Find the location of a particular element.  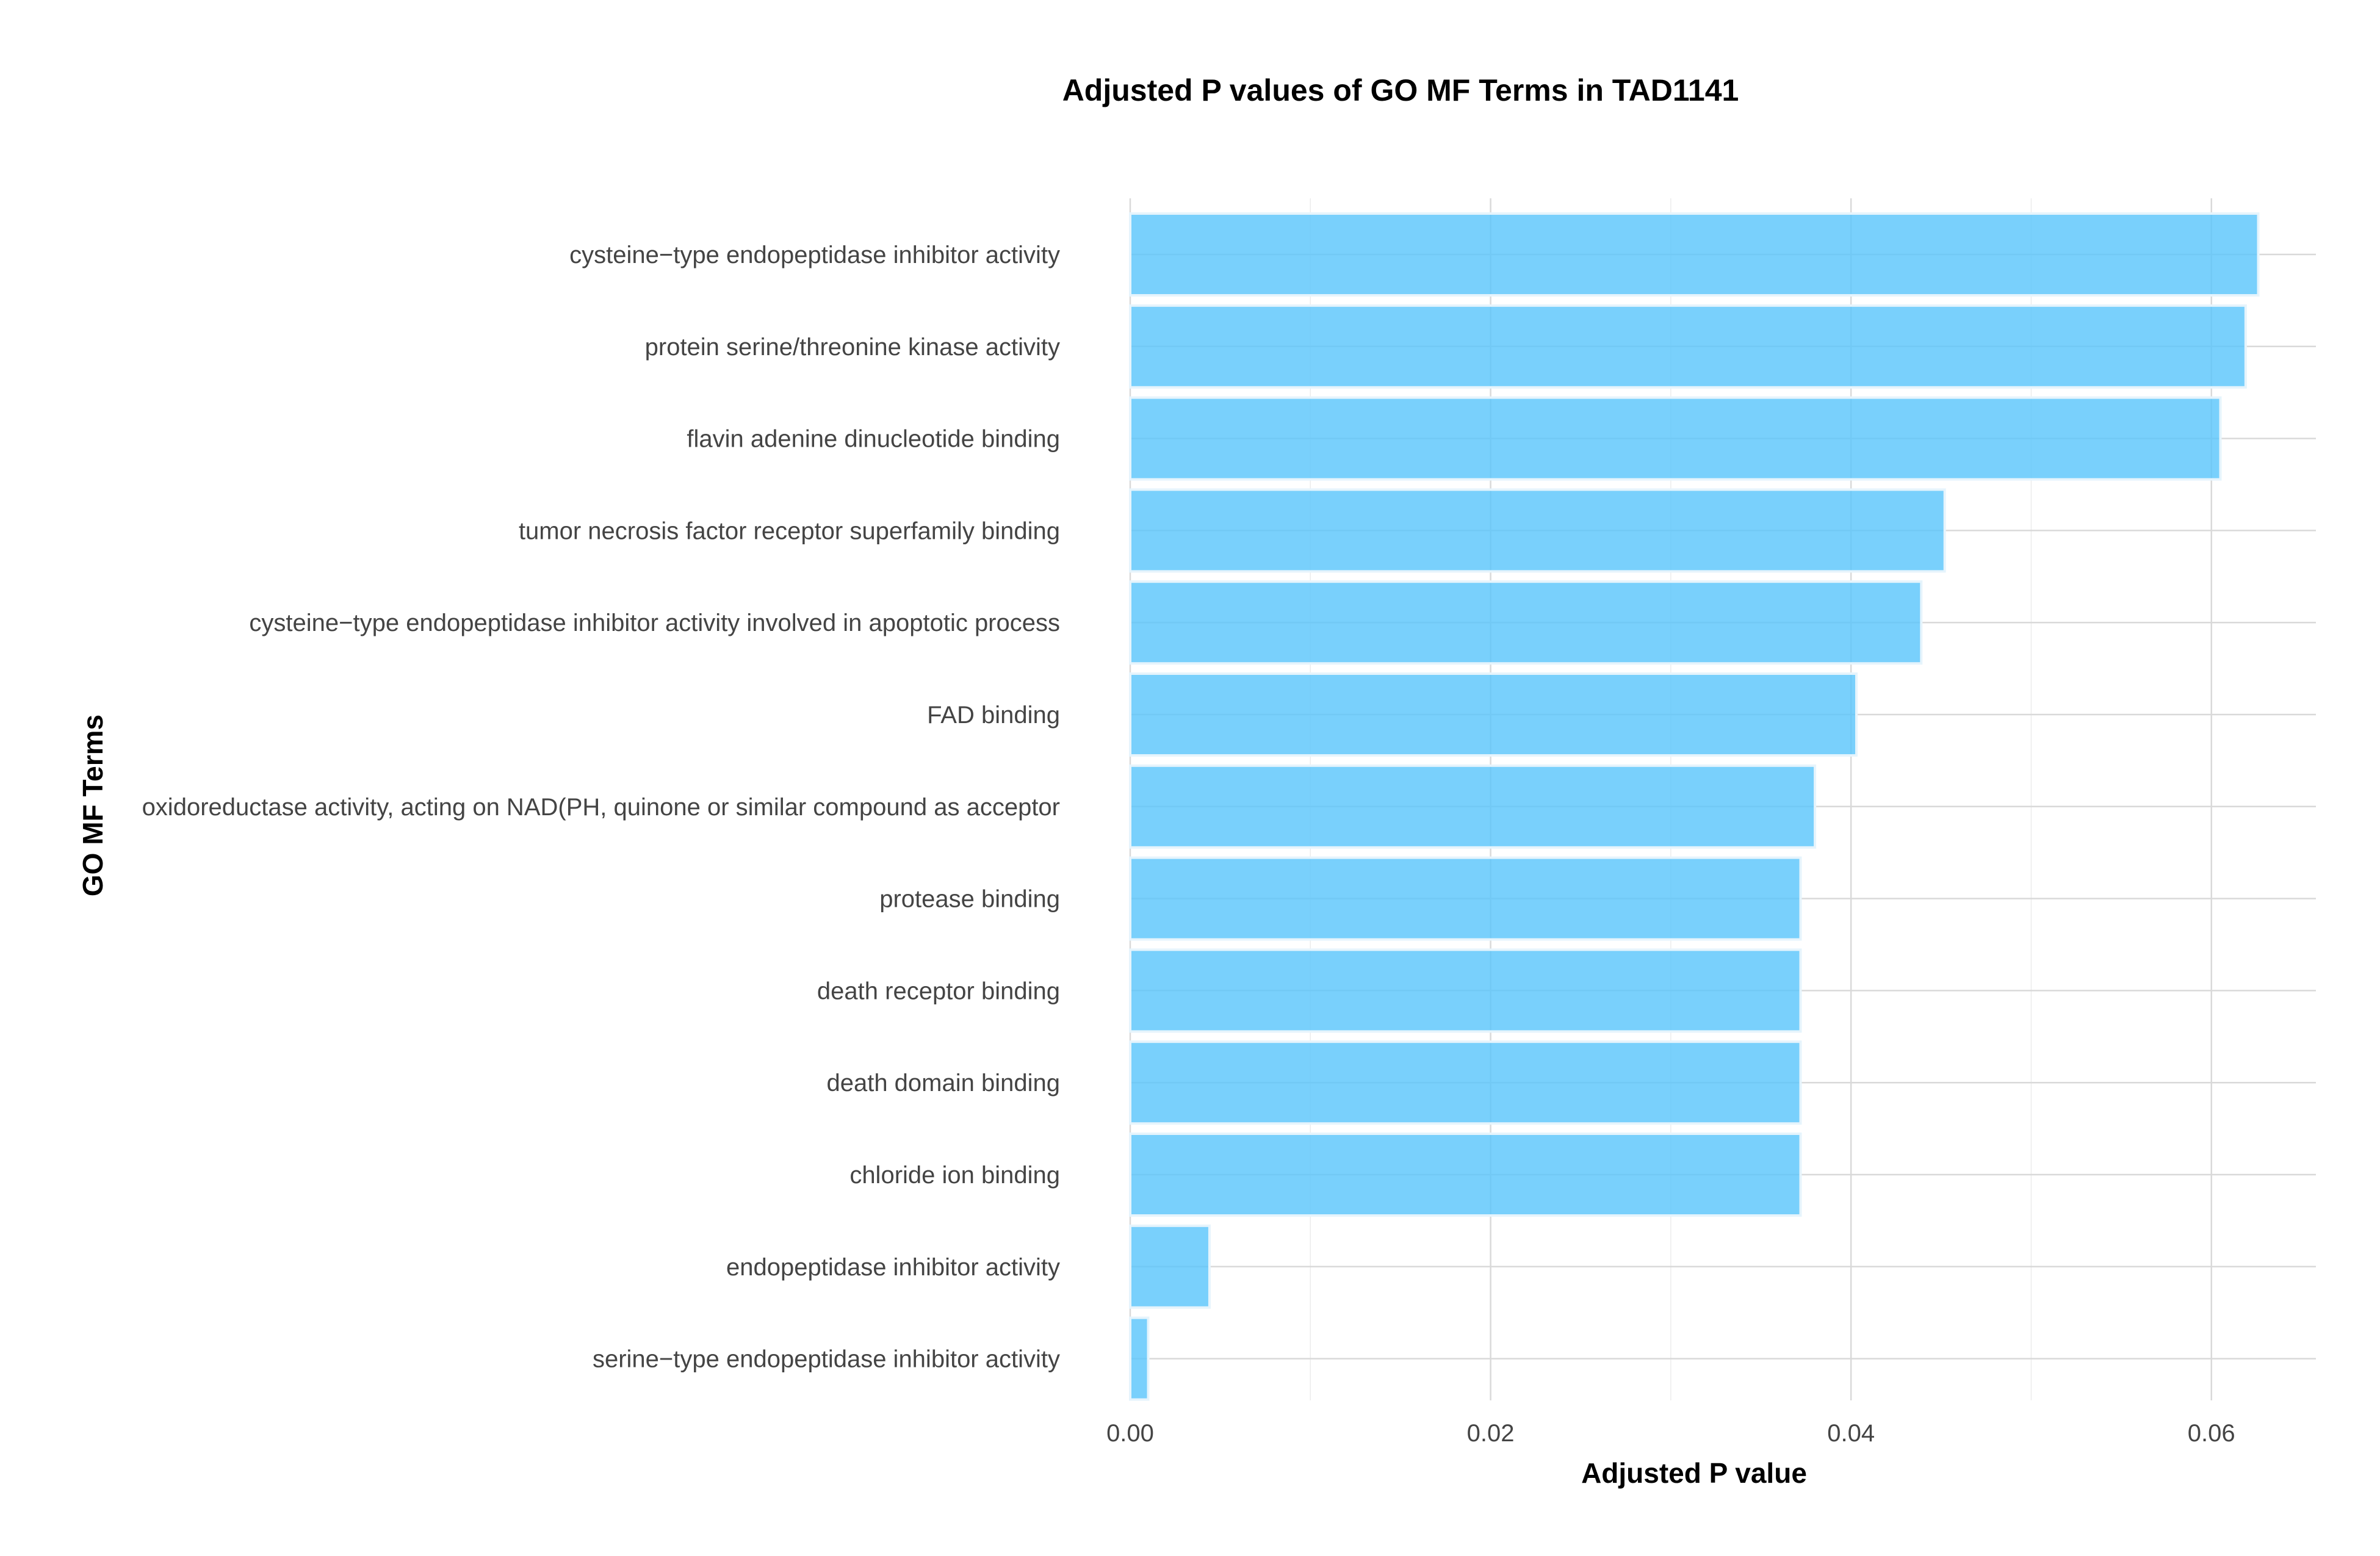

category-label: chloride ion binding is located at coordinates (954, 1176).